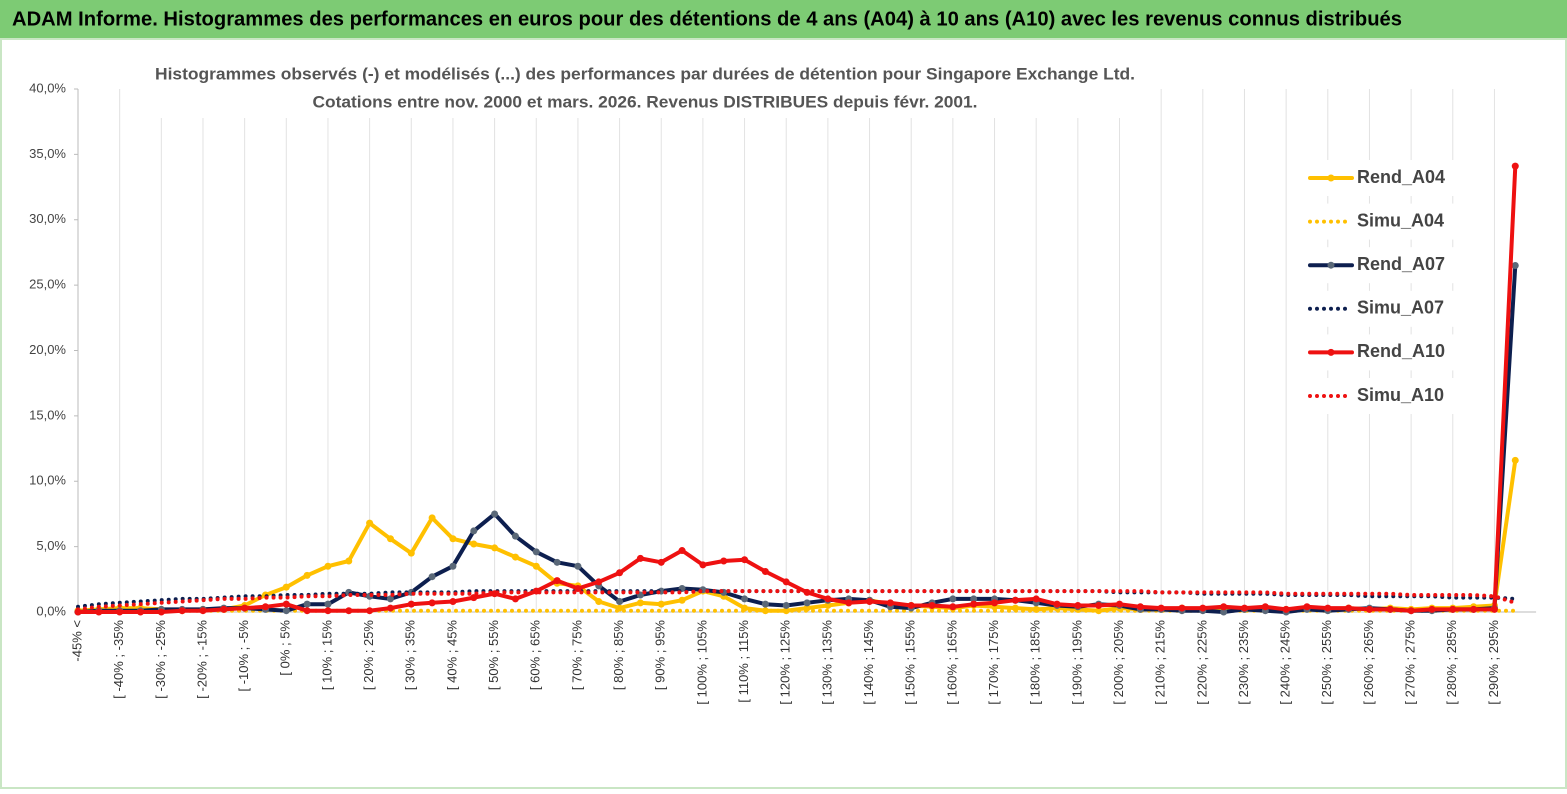  Describe the element at coordinates (701, 662) in the screenshot. I see `x-tick-label: [ 100% ; 105%` at that location.